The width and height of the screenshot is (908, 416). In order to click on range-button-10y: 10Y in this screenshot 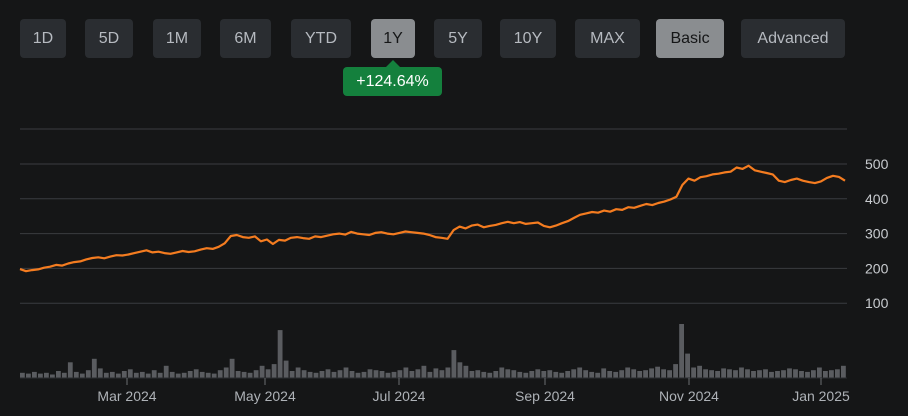, I will do `click(528, 38)`.